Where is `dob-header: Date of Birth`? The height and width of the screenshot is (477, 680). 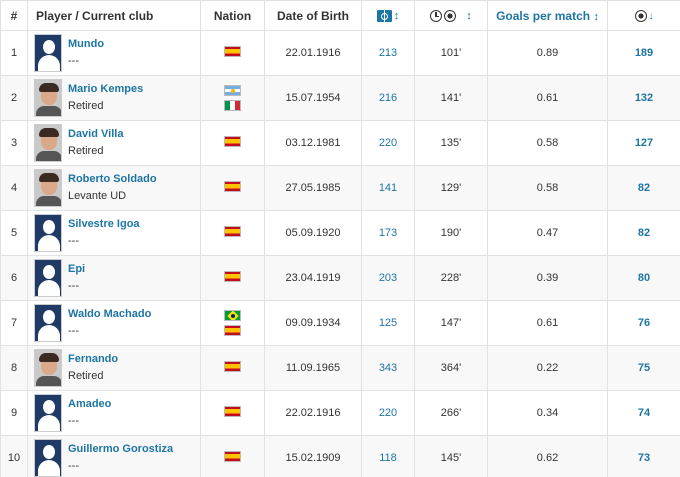
dob-header: Date of Birth is located at coordinates (313, 15).